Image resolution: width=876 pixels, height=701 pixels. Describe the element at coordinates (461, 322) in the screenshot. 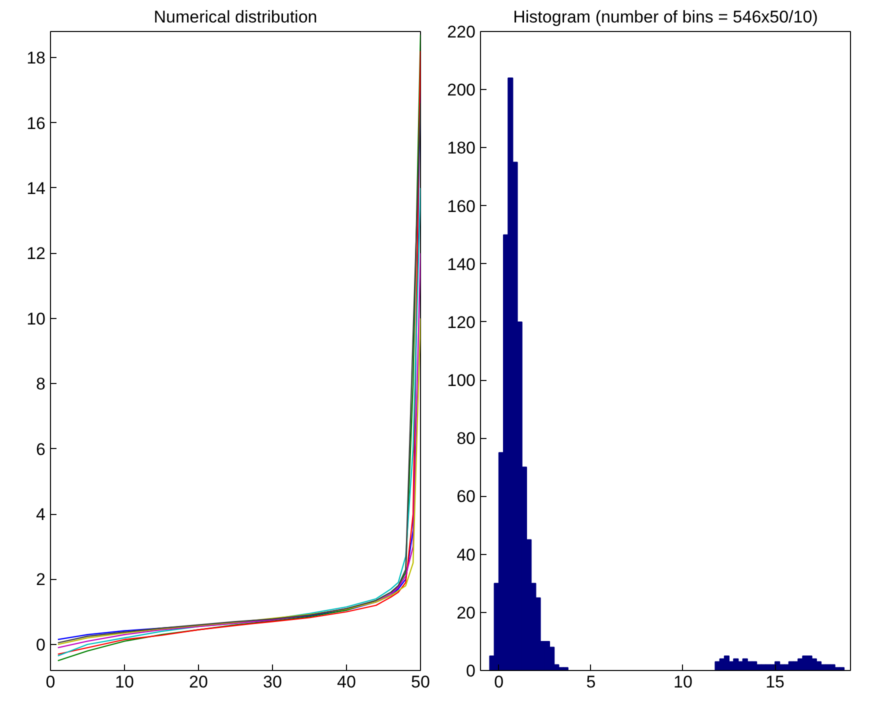

I see `y-tick-label: 120` at that location.